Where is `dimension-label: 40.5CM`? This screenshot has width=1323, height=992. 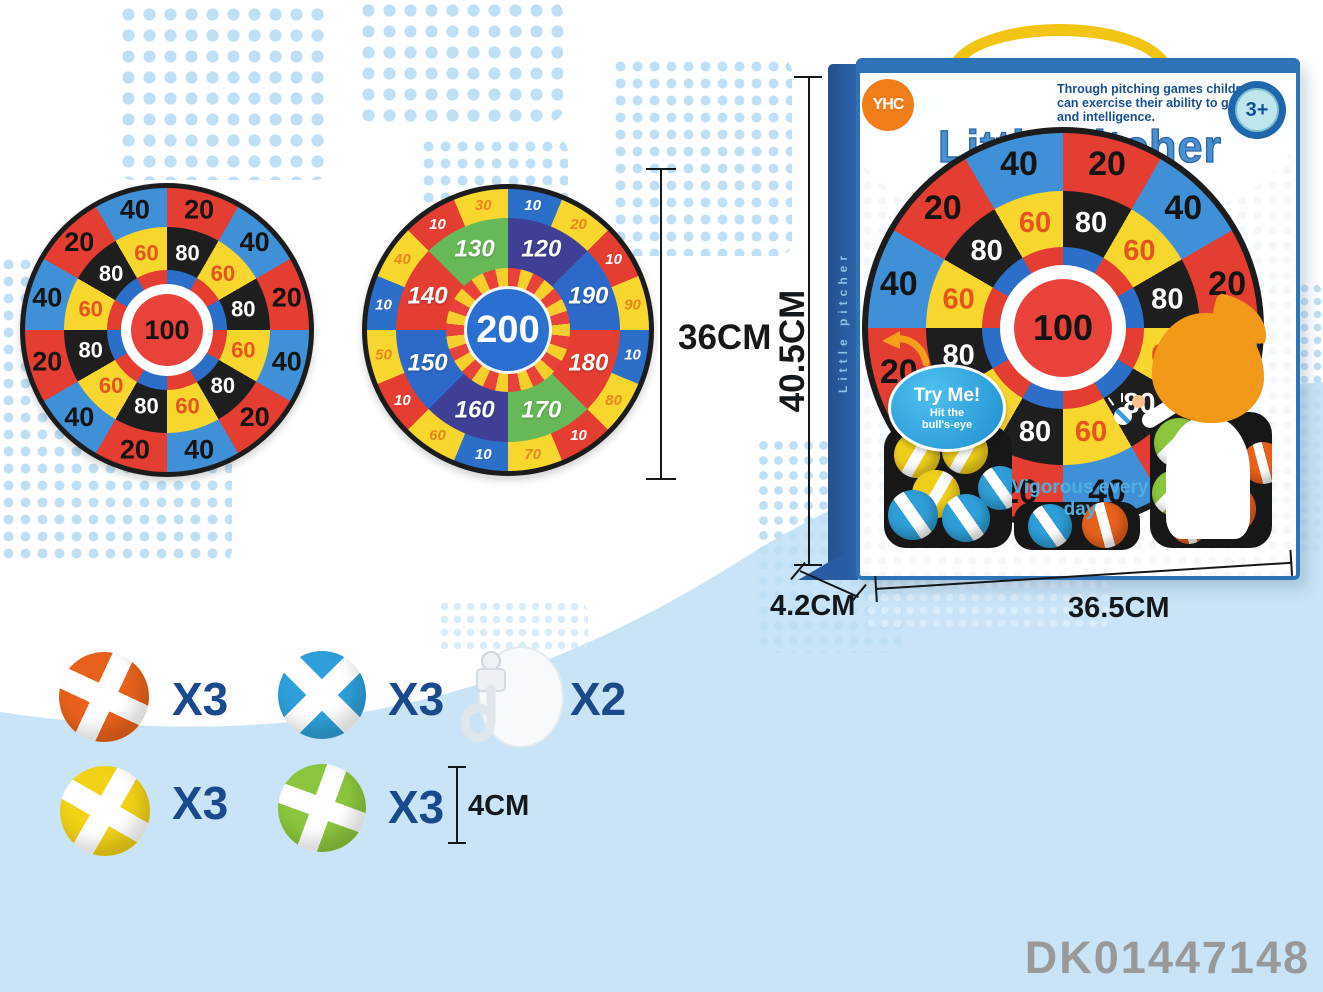
dimension-label: 40.5CM is located at coordinates (792, 351).